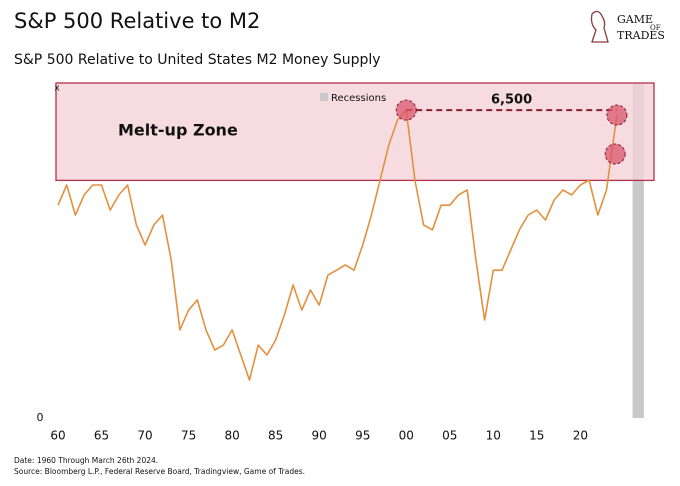  Describe the element at coordinates (319, 436) in the screenshot. I see `x-tick-label: 90` at that location.